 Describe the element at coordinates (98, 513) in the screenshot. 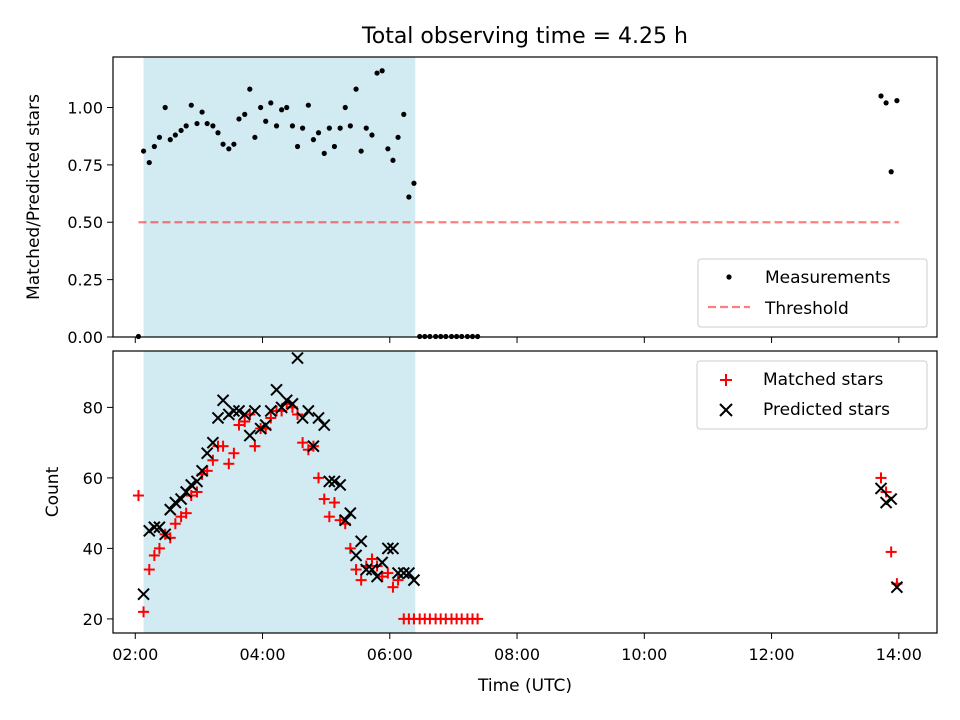

I see `count-y-ticks: 20 40 60 80` at that location.